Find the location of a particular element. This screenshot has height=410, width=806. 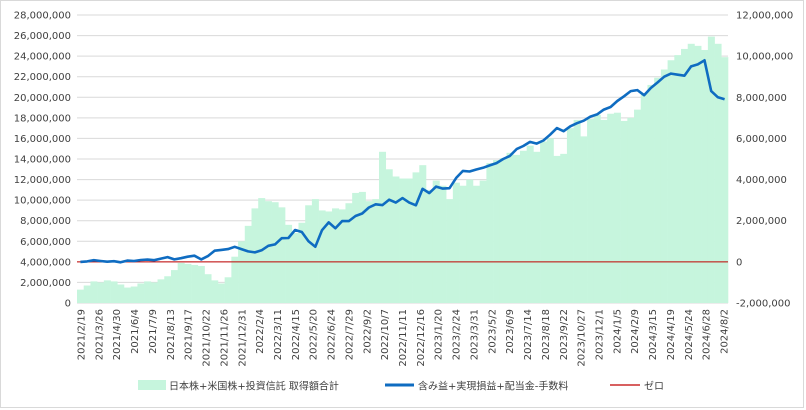

y-left-tick-label: 6,000,000 is located at coordinates (45, 242).